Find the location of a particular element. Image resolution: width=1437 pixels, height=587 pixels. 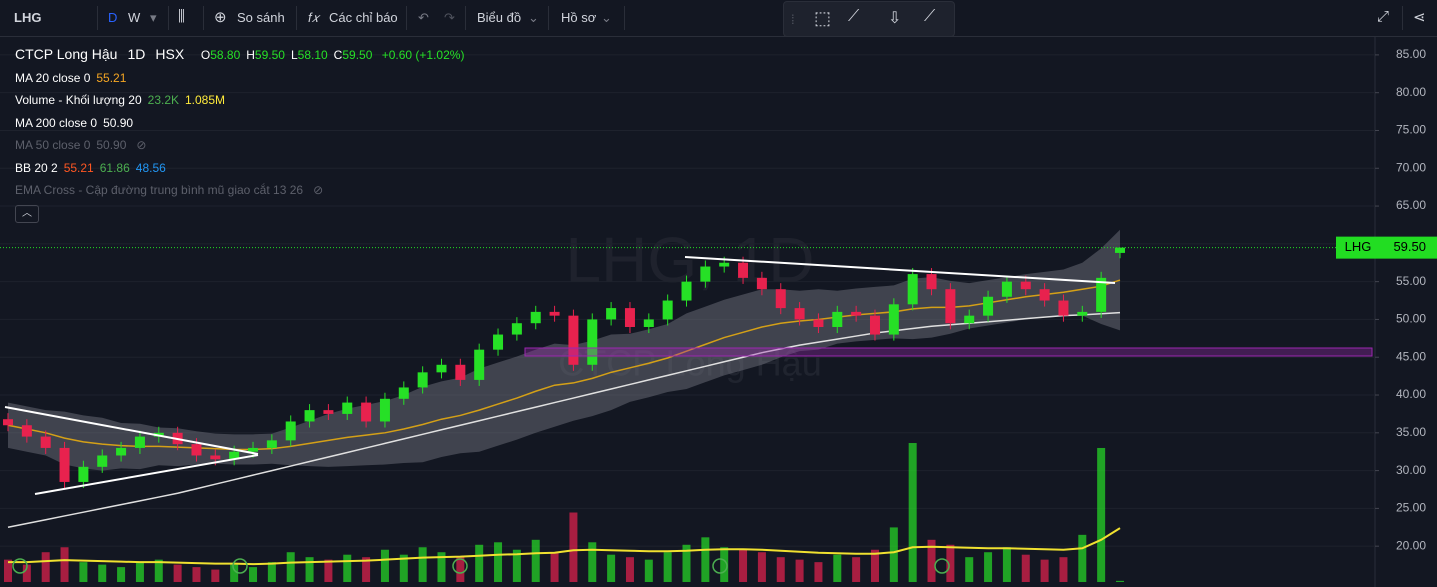

interval: D is located at coordinates (113, 17).